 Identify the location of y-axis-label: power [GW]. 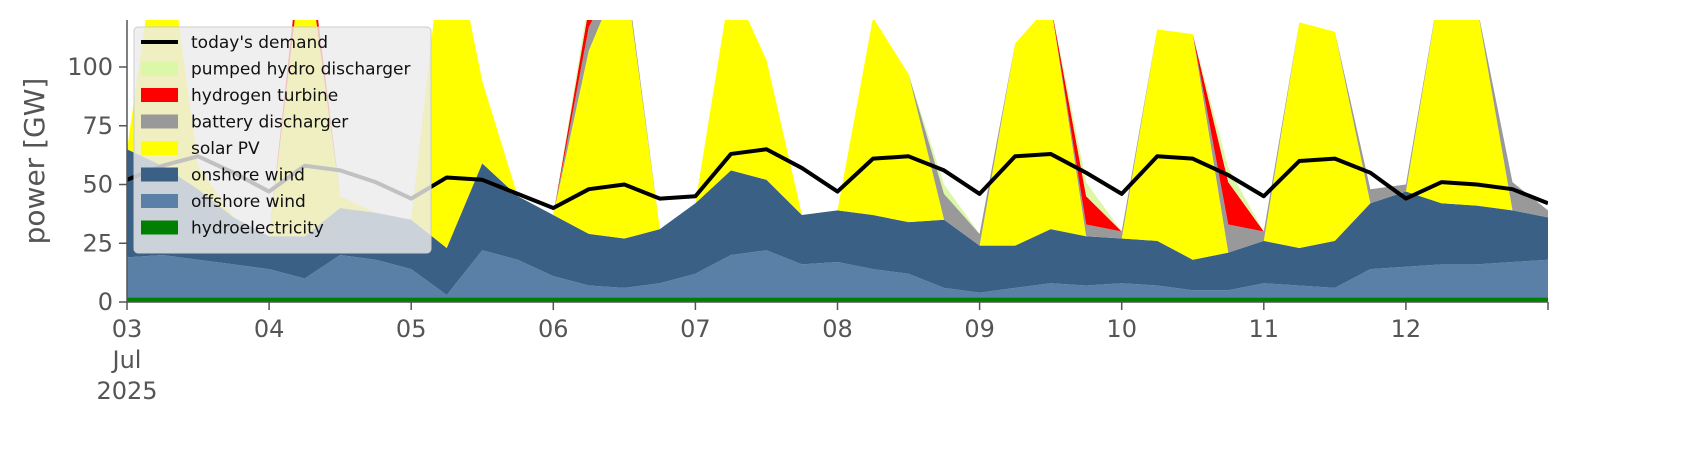
(34, 161).